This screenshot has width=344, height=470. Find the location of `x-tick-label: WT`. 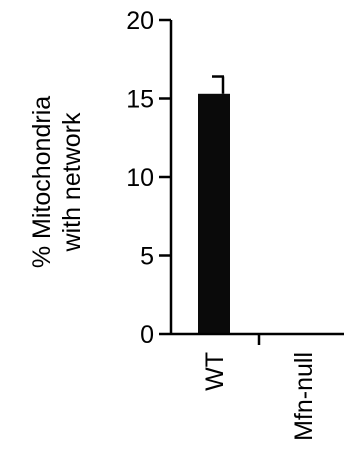

x-tick-label: WT is located at coordinates (215, 371).